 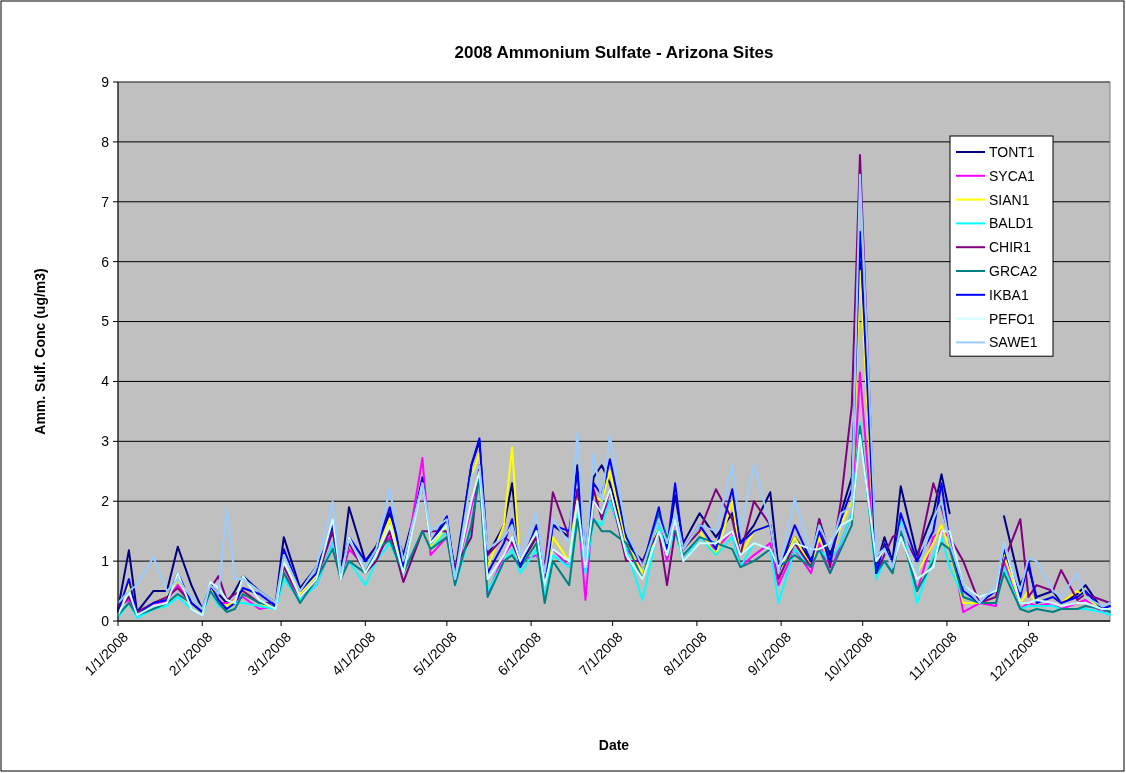 I want to click on x-axis-title: Date, so click(x=614, y=745).